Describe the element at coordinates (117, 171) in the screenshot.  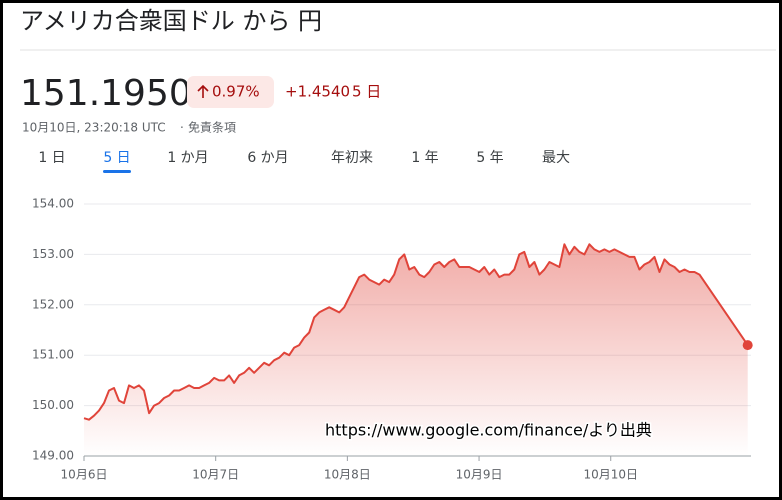
I see `tab-underline` at that location.